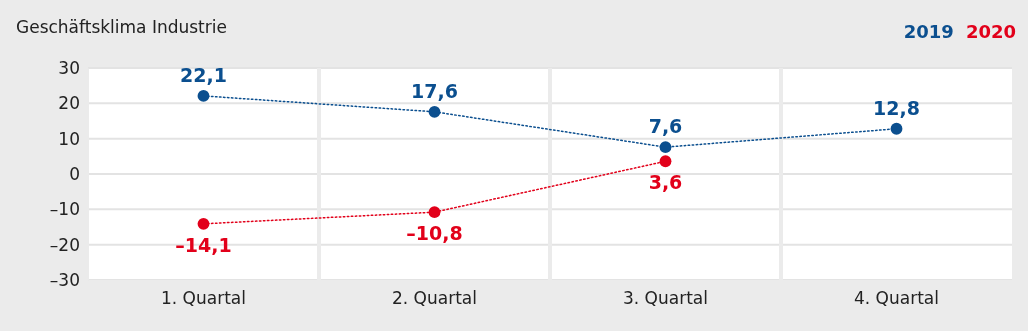 Image resolution: width=1028 pixels, height=331 pixels. Describe the element at coordinates (896, 107) in the screenshot. I see `data-label: 12,8` at that location.